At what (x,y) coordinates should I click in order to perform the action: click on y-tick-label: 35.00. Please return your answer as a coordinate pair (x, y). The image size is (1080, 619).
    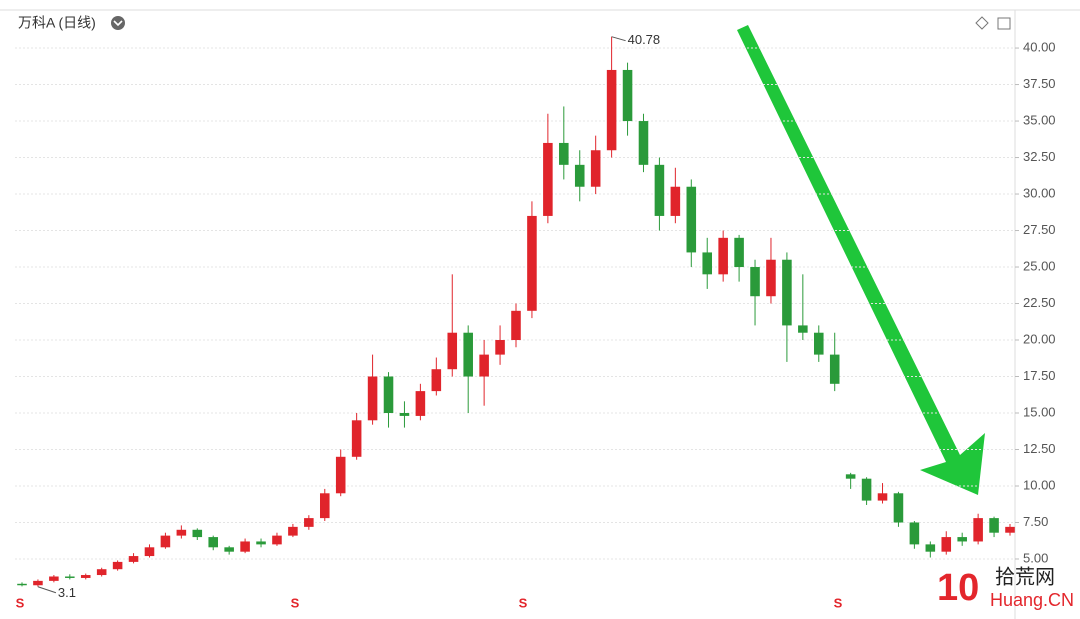
    Looking at the image, I should click on (1039, 119).